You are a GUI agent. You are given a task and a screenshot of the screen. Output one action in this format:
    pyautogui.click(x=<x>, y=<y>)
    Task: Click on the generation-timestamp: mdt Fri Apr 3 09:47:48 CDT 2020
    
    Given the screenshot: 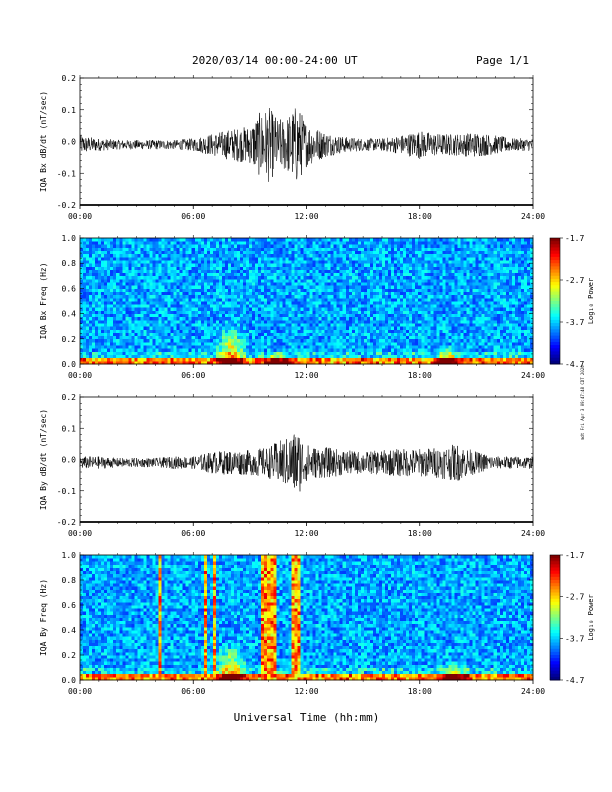 What is the action you would take?
    pyautogui.click(x=582, y=402)
    